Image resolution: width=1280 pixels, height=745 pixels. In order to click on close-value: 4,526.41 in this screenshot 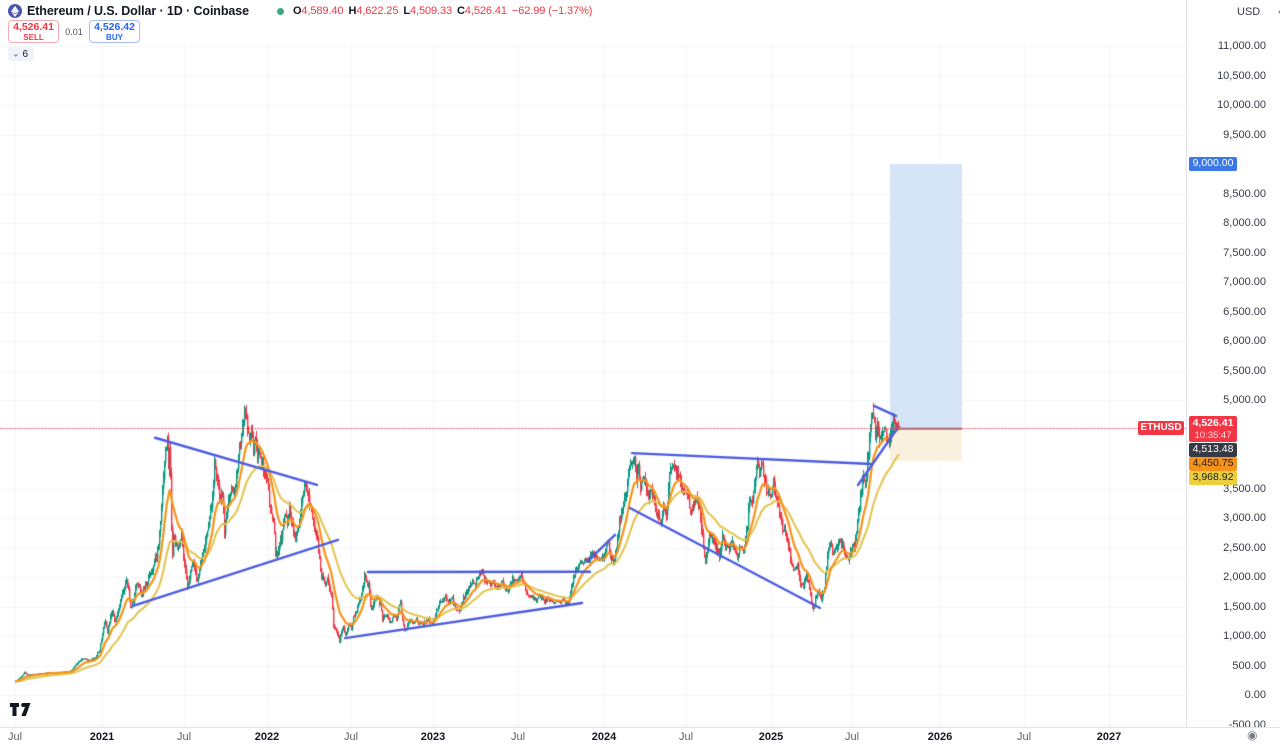, I will do `click(485, 11)`.